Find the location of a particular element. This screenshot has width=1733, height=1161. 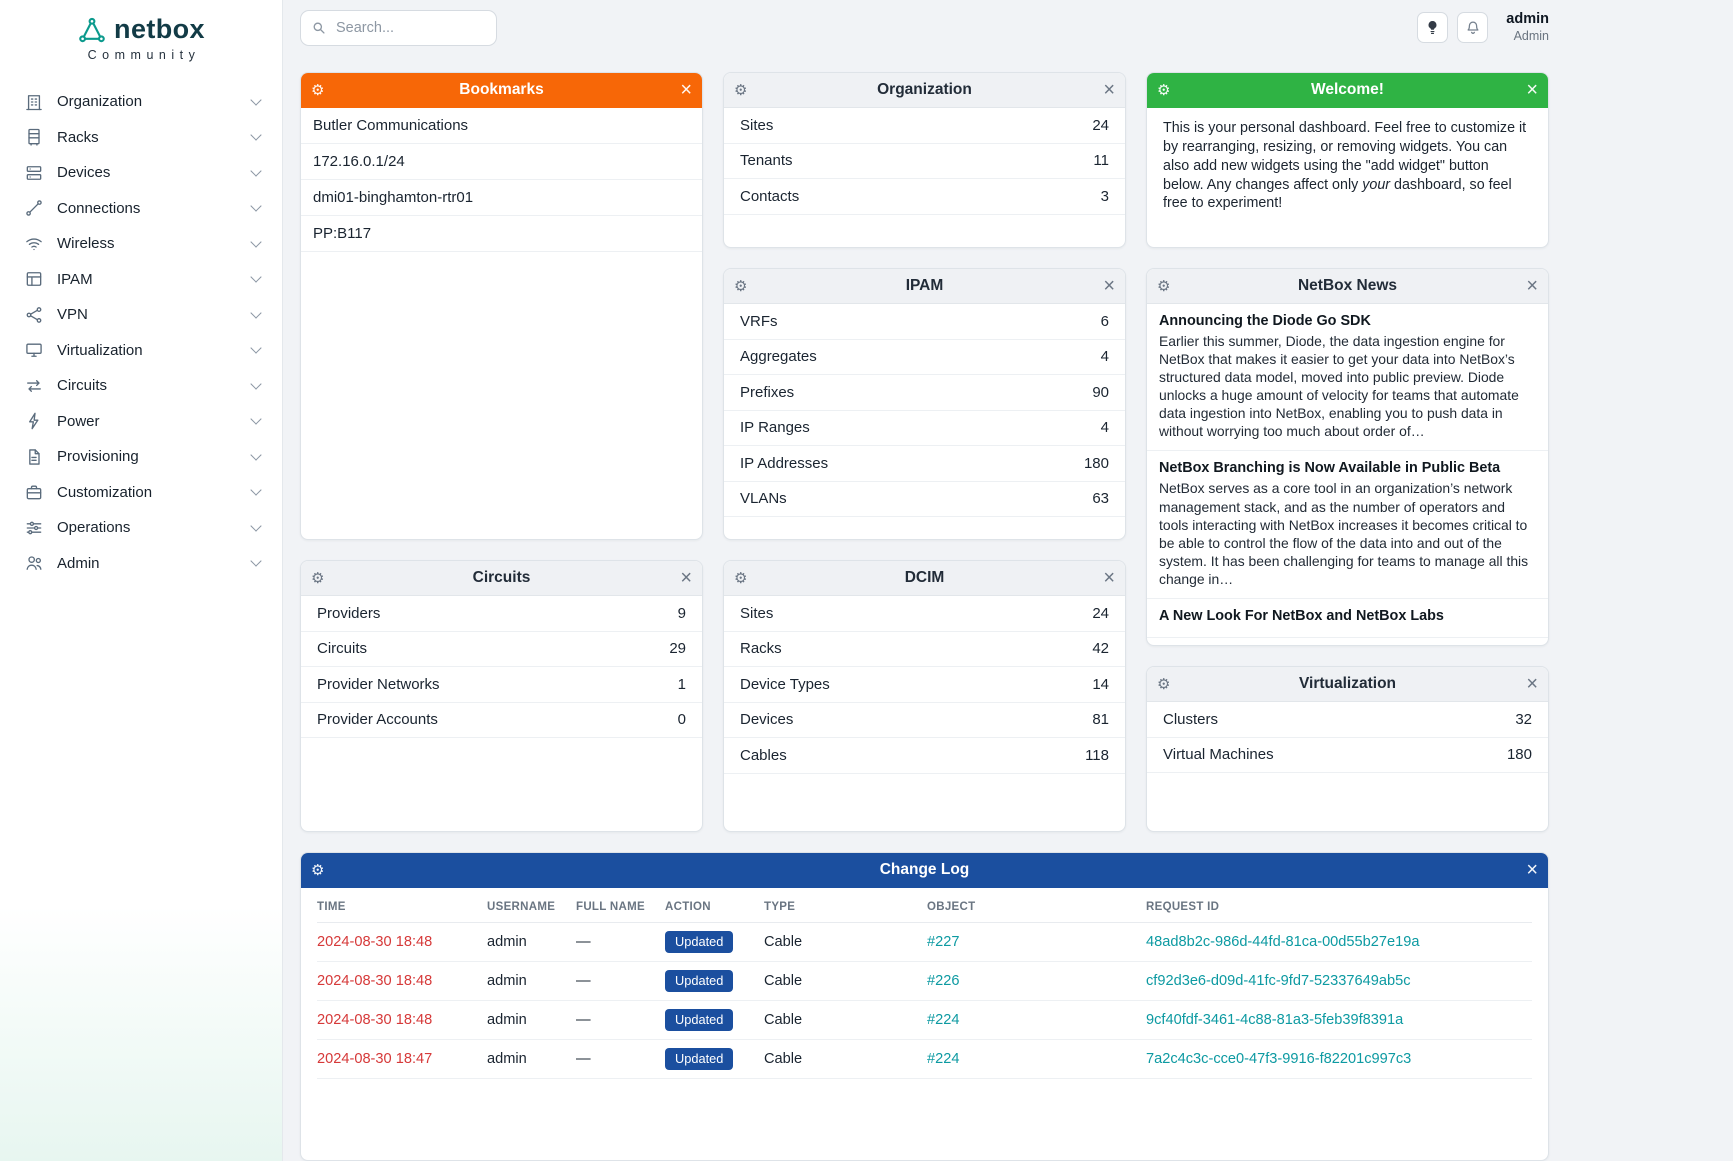

column-header: ACTION is located at coordinates (714, 905).